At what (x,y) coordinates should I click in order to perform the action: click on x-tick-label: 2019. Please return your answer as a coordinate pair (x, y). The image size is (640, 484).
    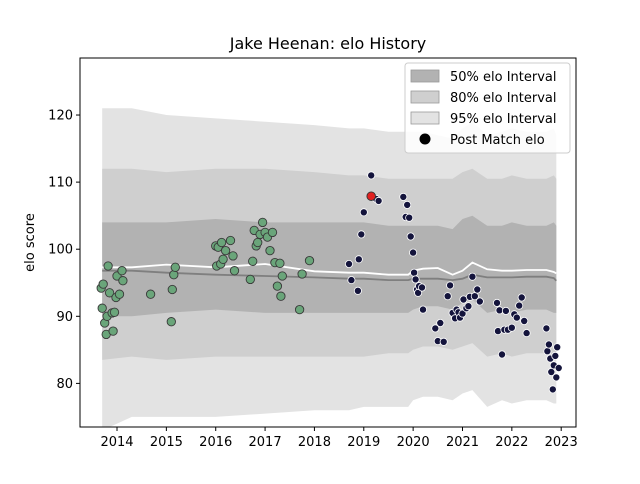
    Looking at the image, I should click on (363, 442).